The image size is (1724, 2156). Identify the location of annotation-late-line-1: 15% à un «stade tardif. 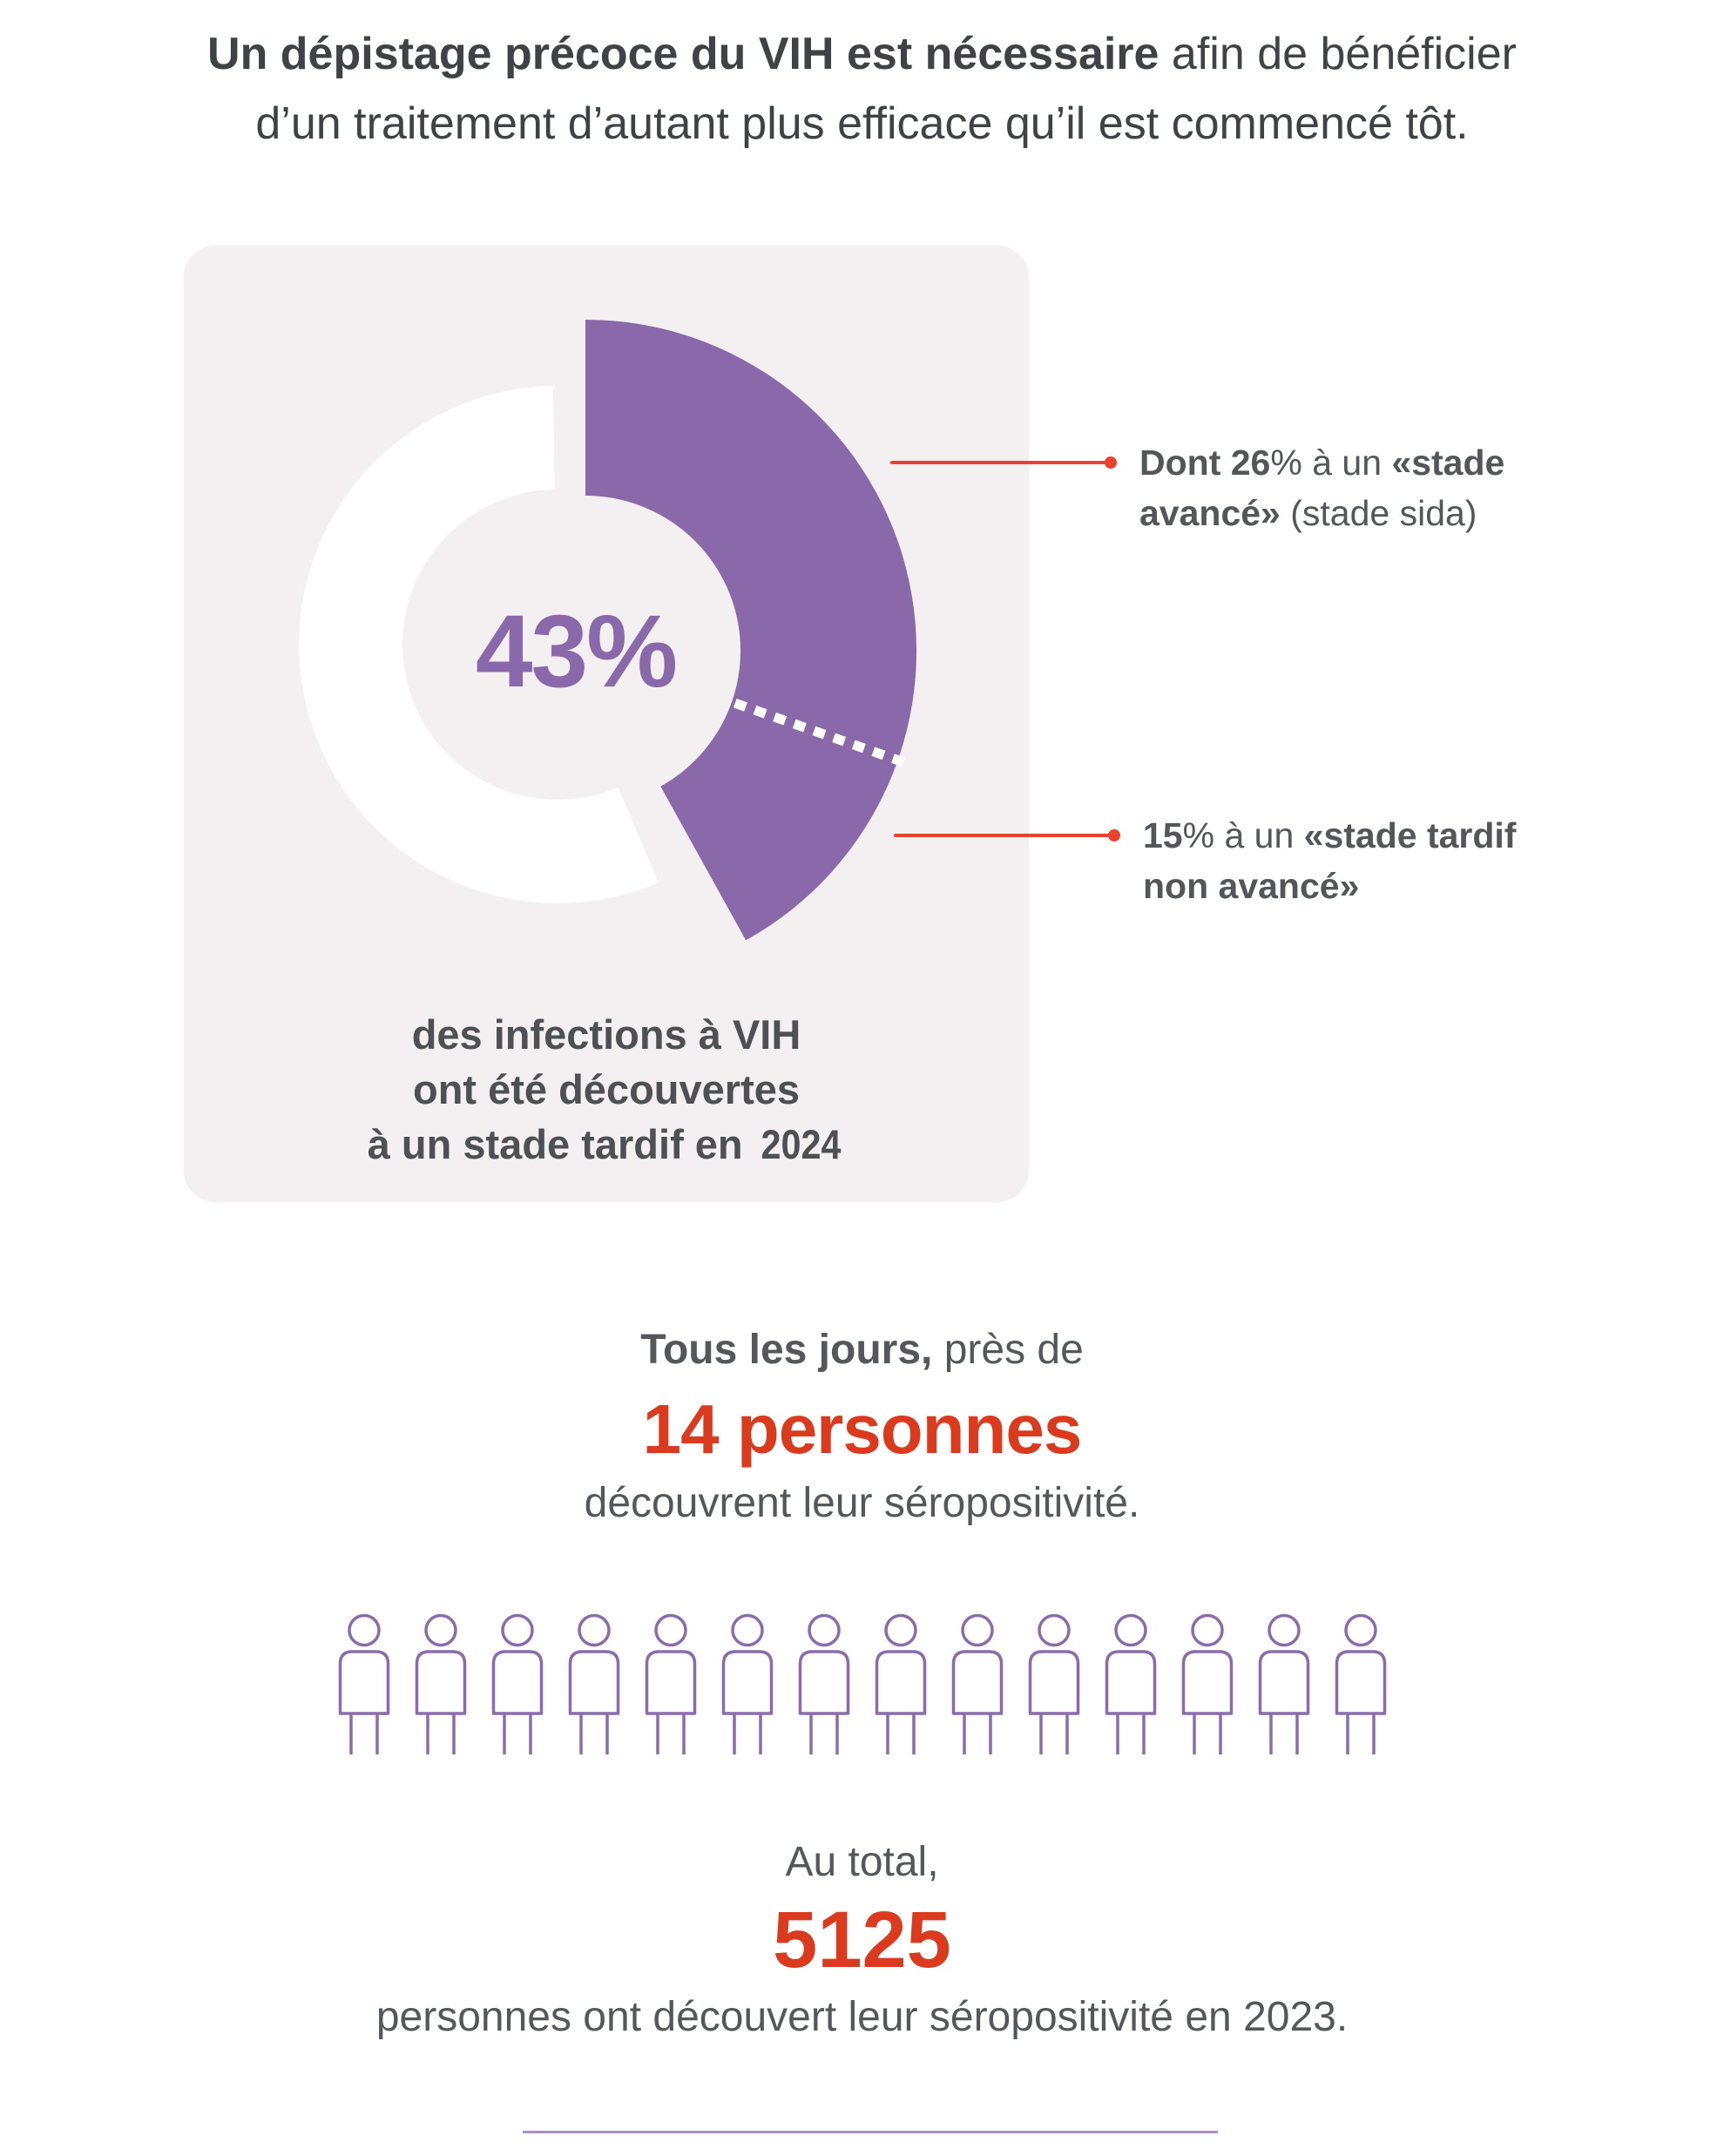
(1329, 835).